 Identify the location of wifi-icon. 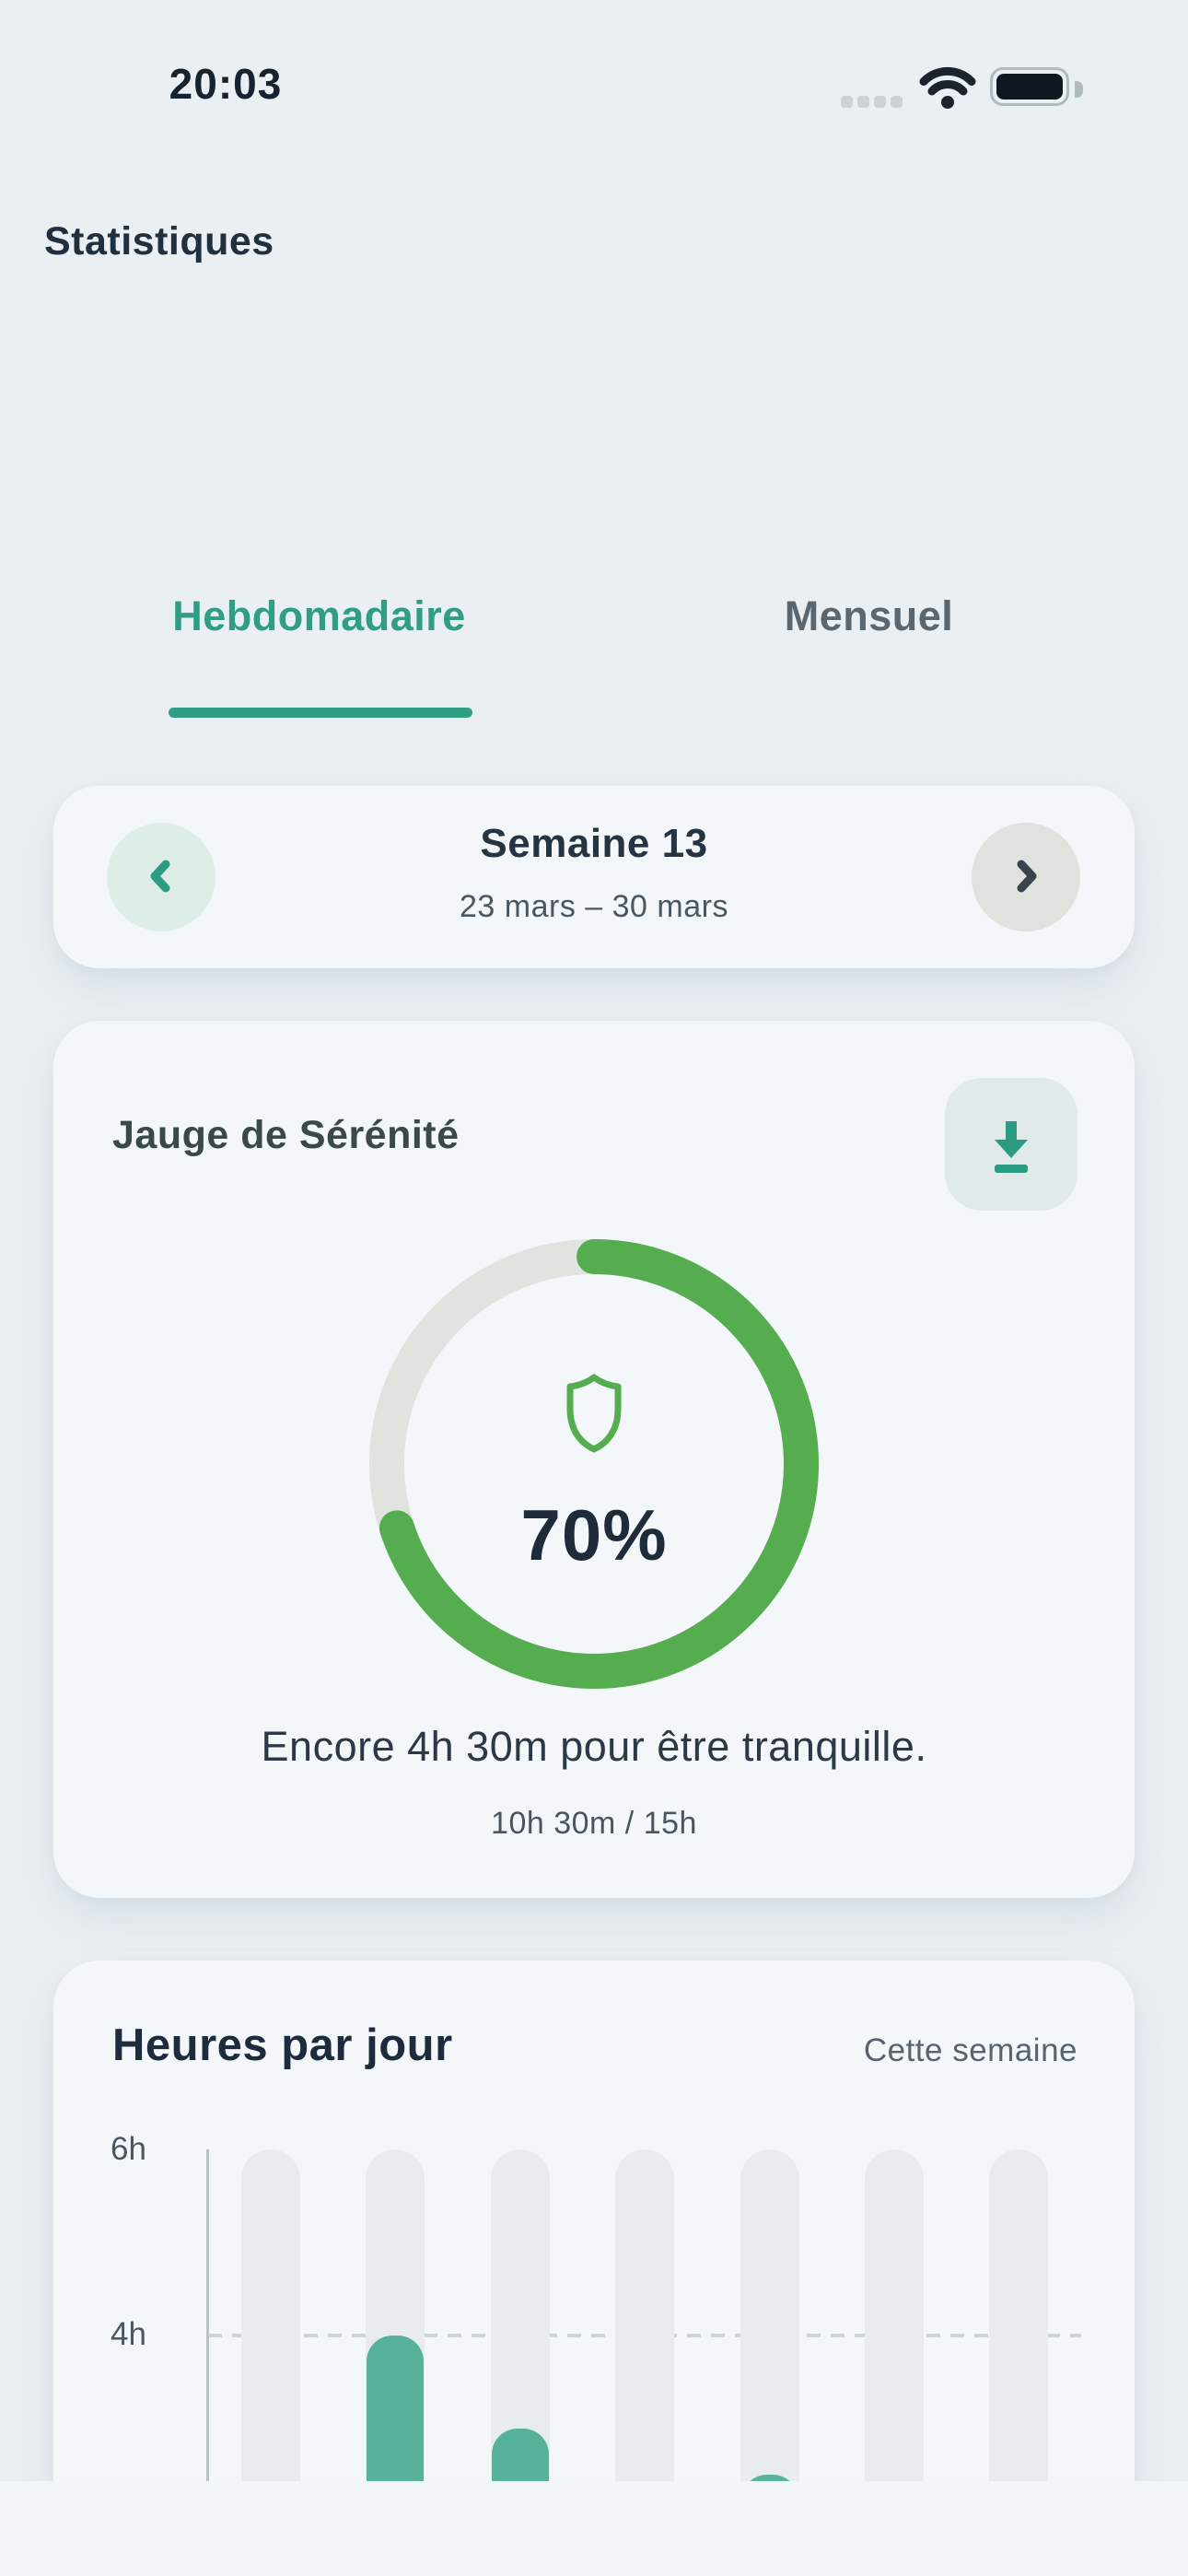
(948, 88).